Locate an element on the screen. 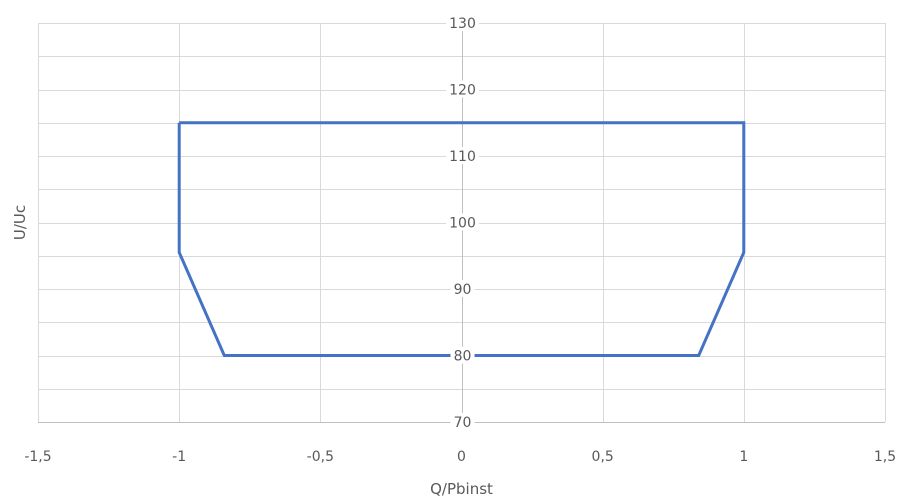  x-tick-label: -1,5 is located at coordinates (37, 457).